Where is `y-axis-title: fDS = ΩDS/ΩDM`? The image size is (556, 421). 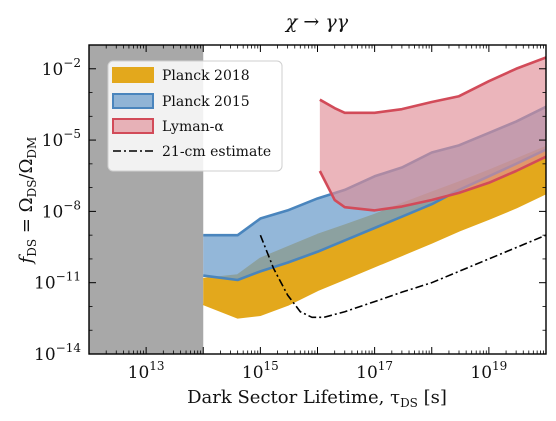 y-axis-title: fDS = ΩDS/ΩDM is located at coordinates (27, 201).